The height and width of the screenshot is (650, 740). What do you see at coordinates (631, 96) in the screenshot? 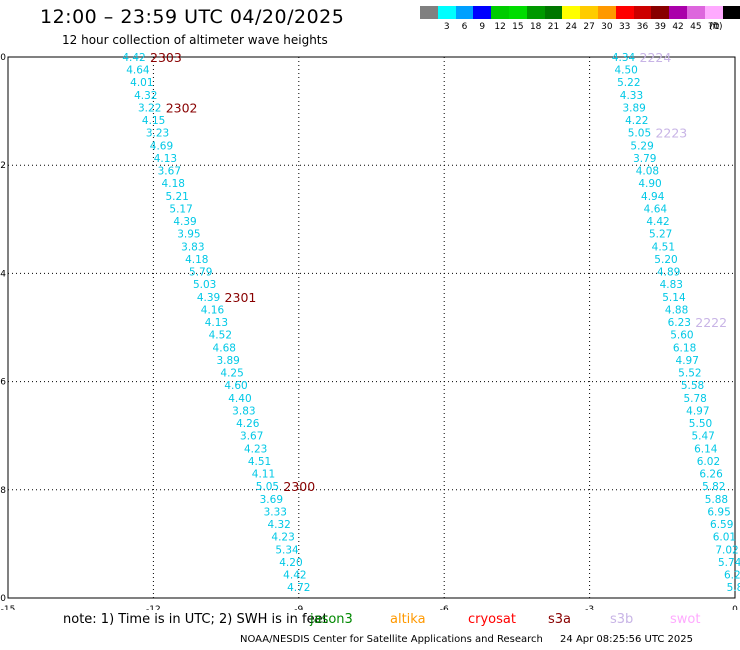
I see `wave-height-label: 4.33` at bounding box center [631, 96].